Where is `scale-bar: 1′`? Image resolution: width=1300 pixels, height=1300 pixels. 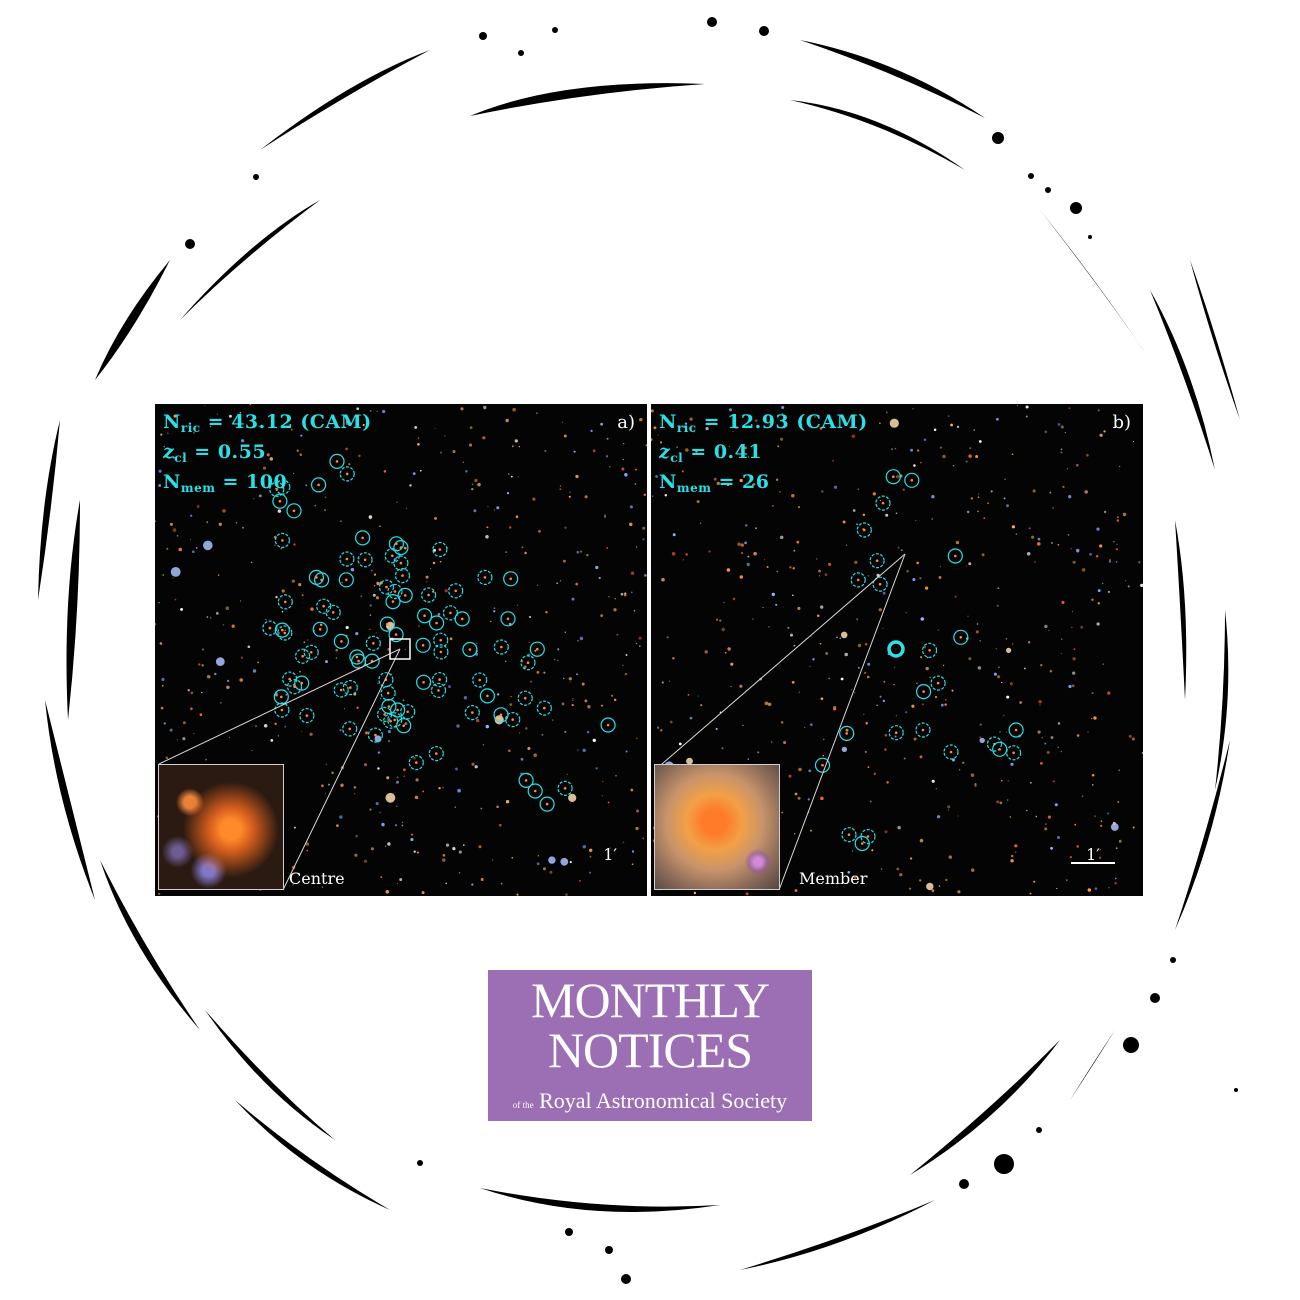
scale-bar: 1′ is located at coordinates (1093, 855).